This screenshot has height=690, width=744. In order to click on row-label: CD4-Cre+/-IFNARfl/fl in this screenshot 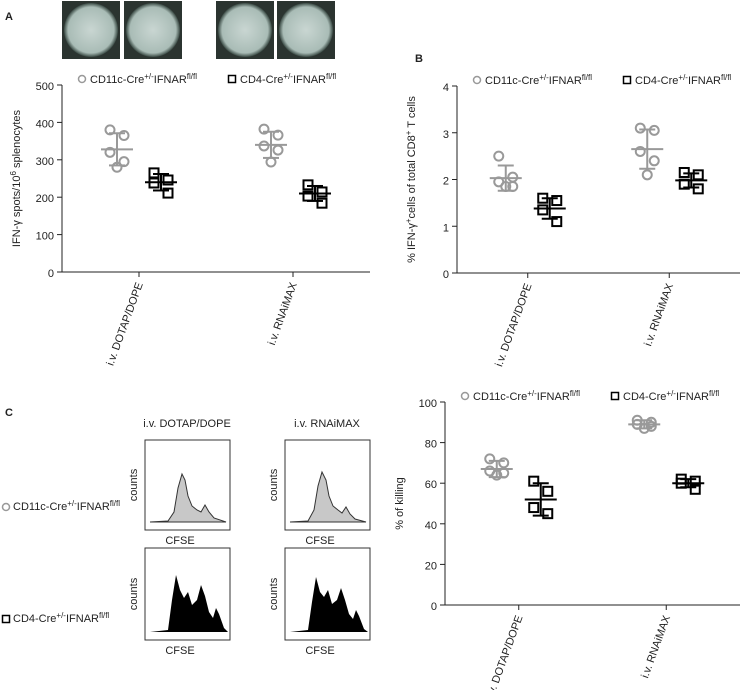, I will do `click(61, 618)`.